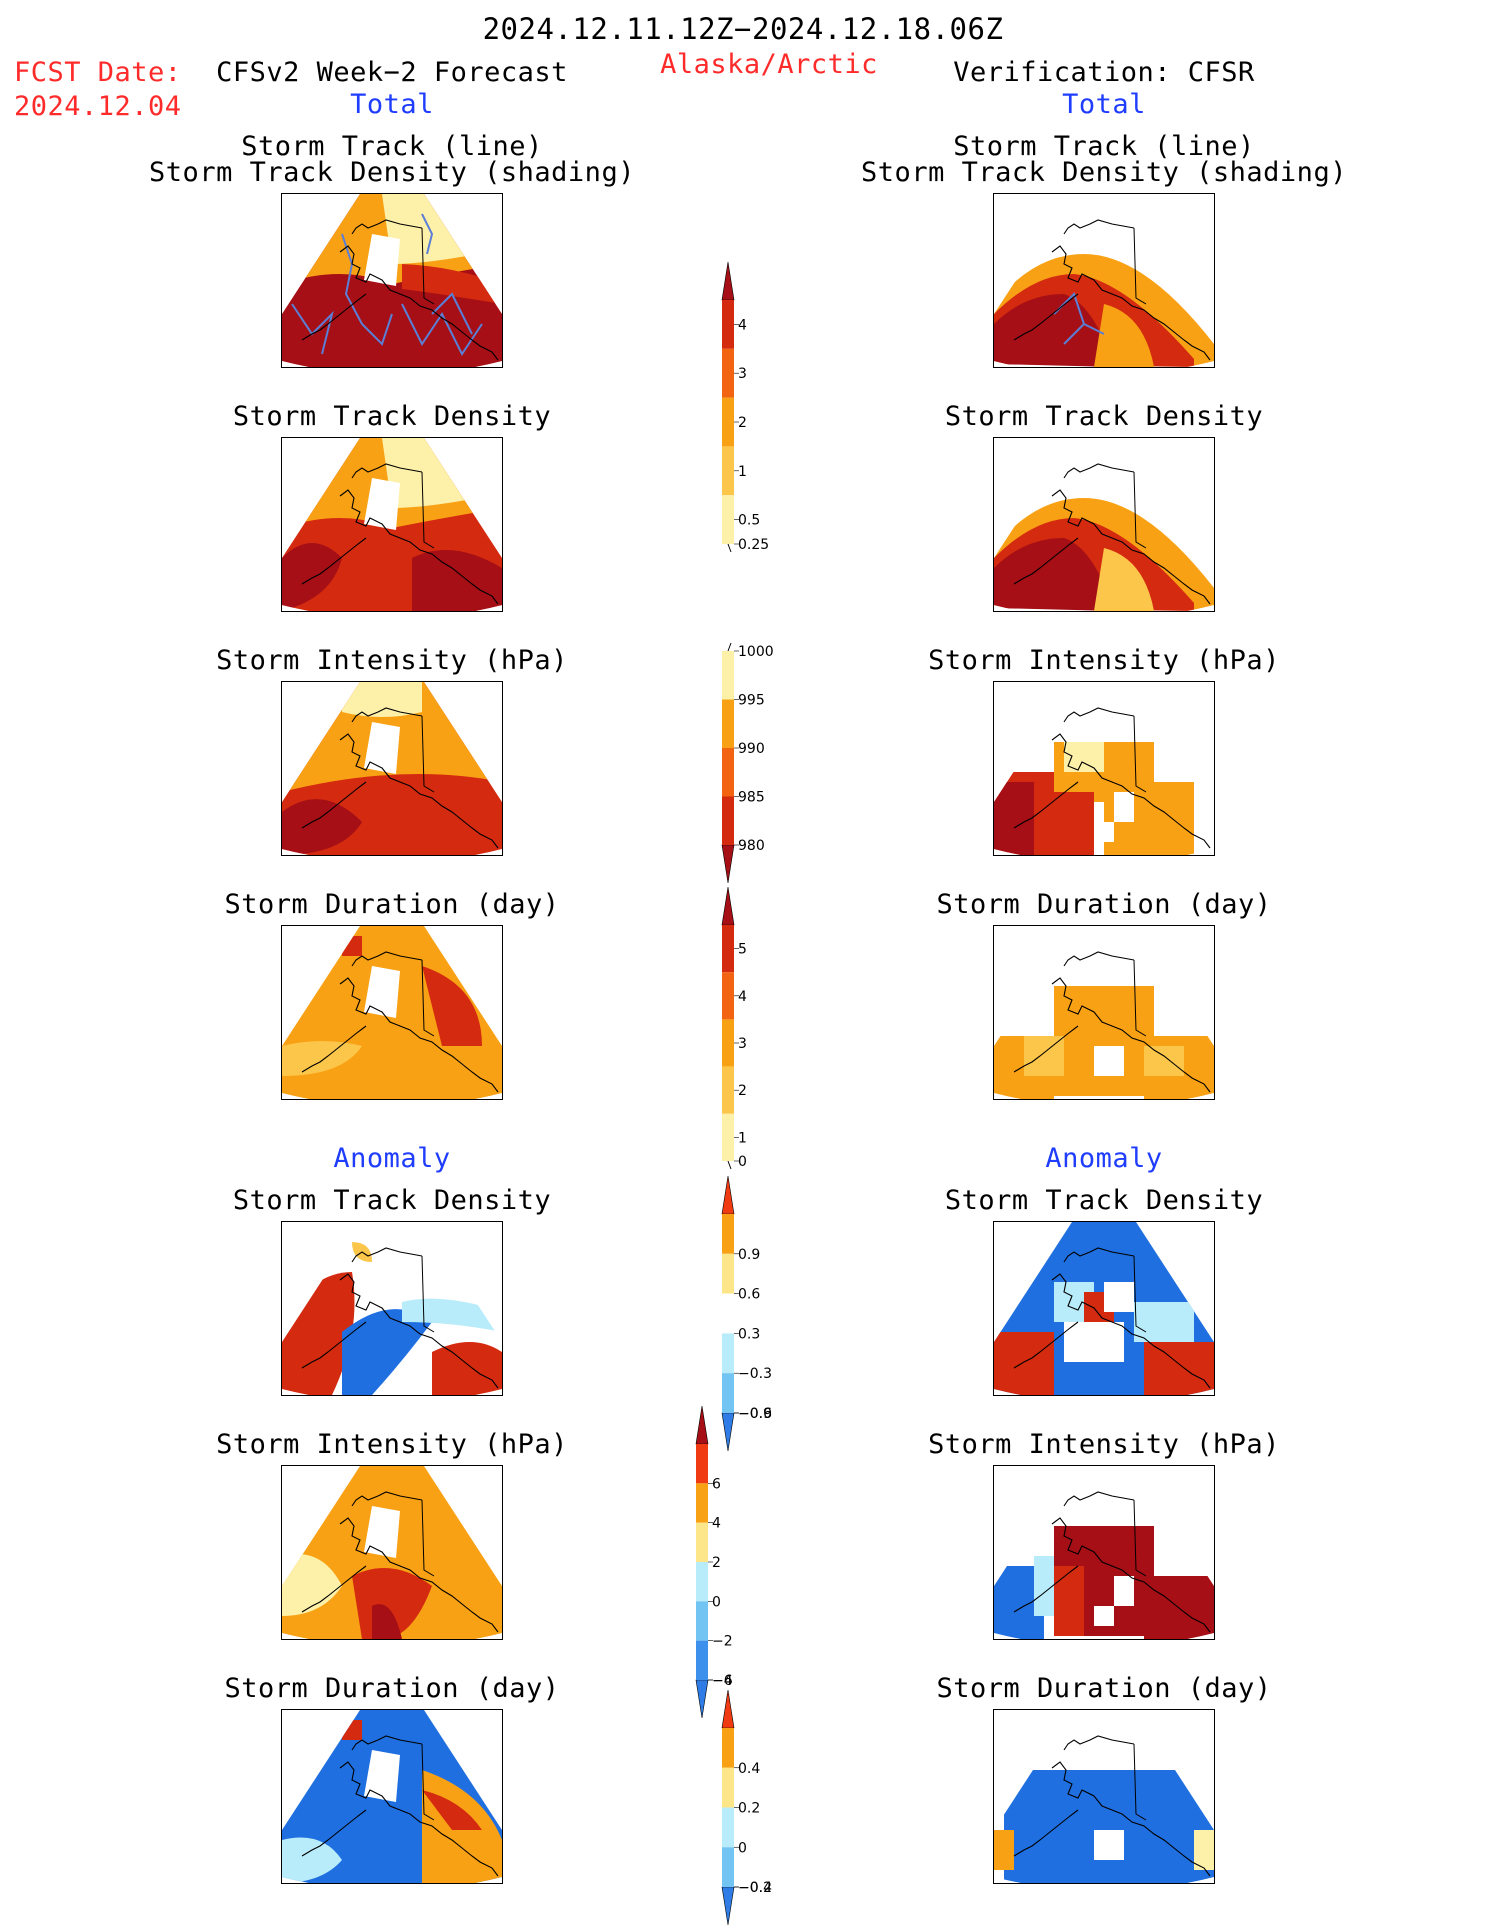 This screenshot has height=1925, width=1487. Describe the element at coordinates (392, 904) in the screenshot. I see `left-duration-title: Storm Duration (day)` at that location.